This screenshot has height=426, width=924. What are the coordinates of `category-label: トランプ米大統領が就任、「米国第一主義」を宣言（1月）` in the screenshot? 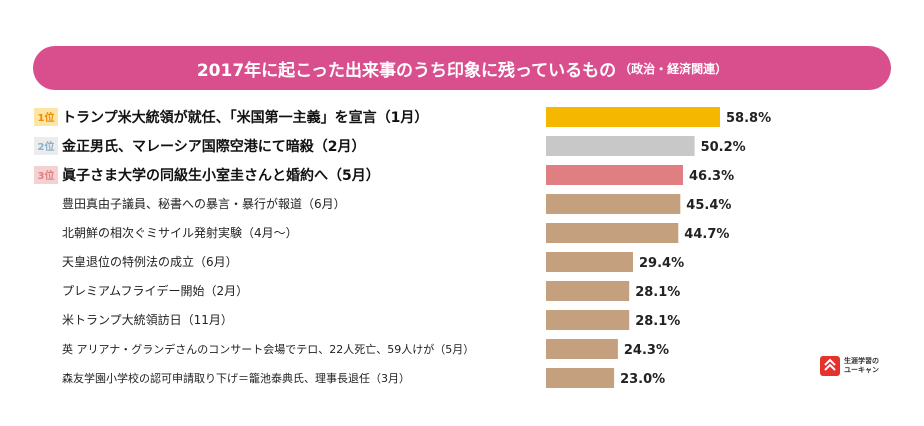 It's located at (245, 117).